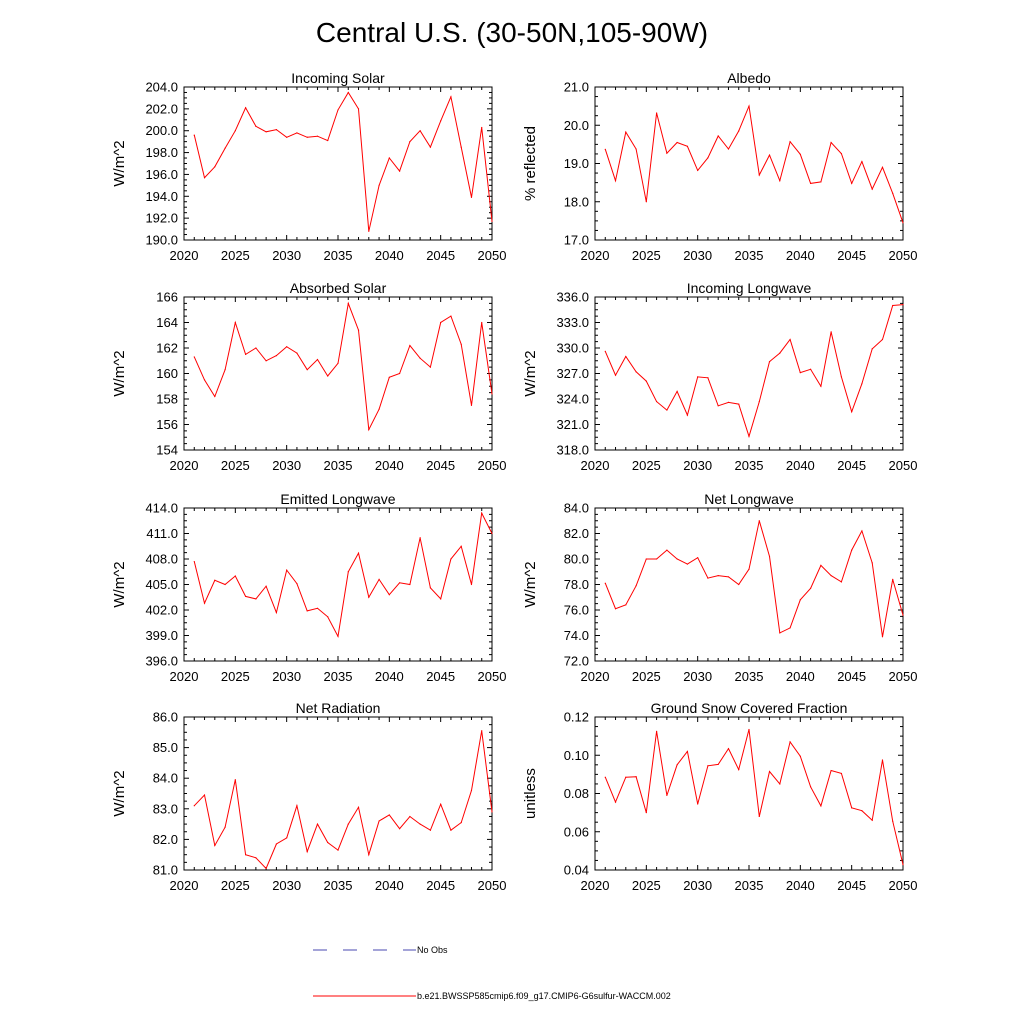 Image resolution: width=1024 pixels, height=1024 pixels. What do you see at coordinates (572, 450) in the screenshot?
I see `y-tick-label: 318.0` at bounding box center [572, 450].